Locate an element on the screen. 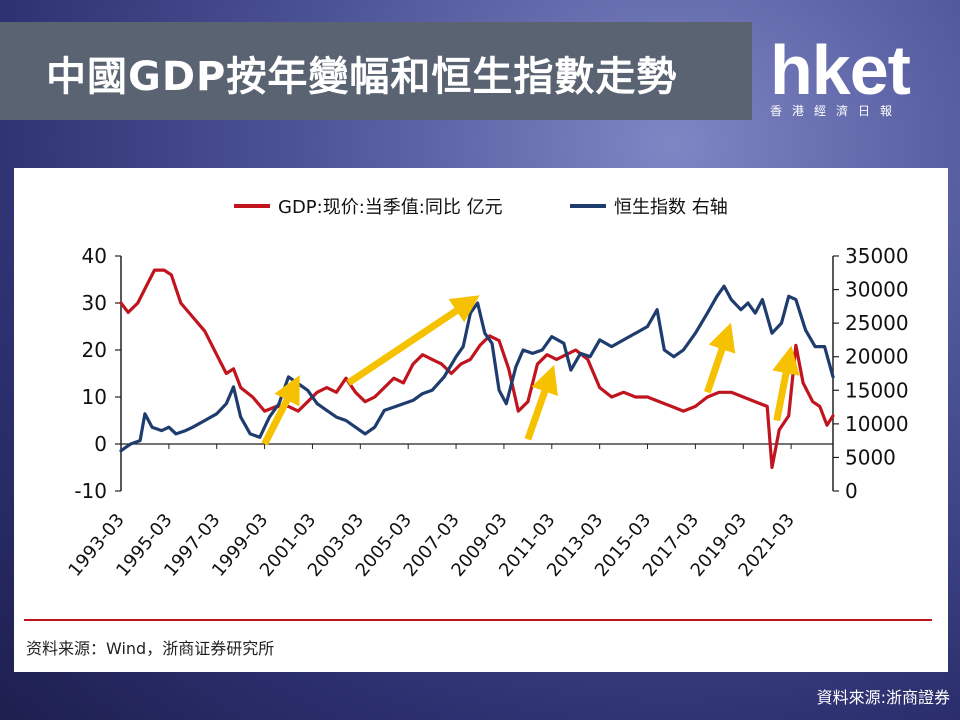  left-tick-label: 20 is located at coordinates (94, 350).